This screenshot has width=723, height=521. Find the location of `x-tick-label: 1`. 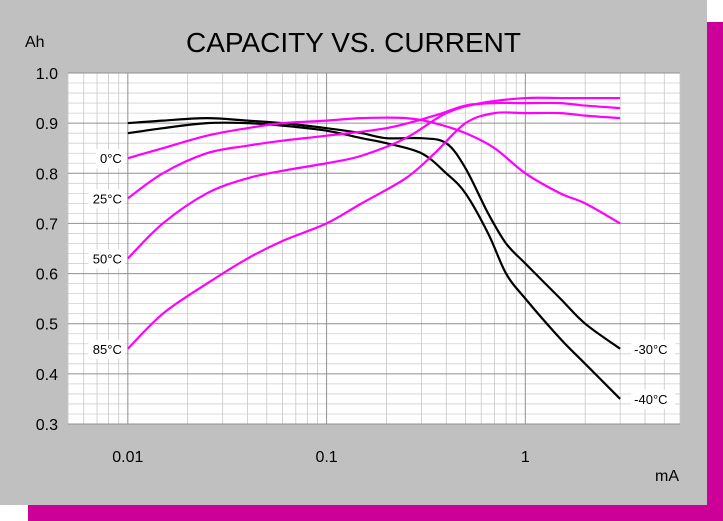

x-tick-label: 1 is located at coordinates (525, 457).